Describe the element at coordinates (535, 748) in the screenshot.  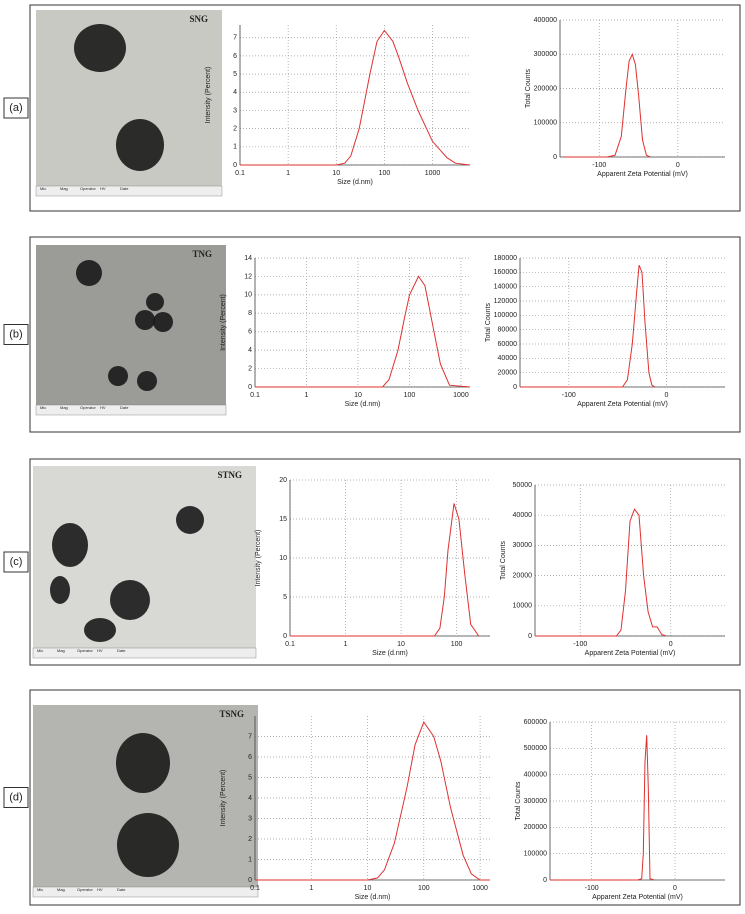
I see `y-tick-label: 500000` at that location.